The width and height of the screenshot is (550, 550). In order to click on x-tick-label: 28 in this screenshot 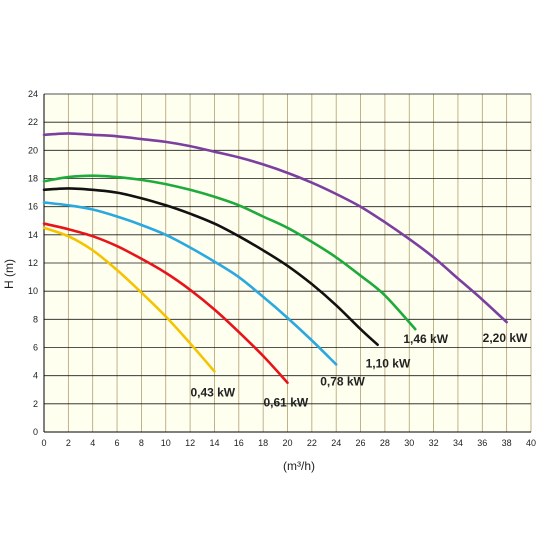, I will do `click(385, 443)`.